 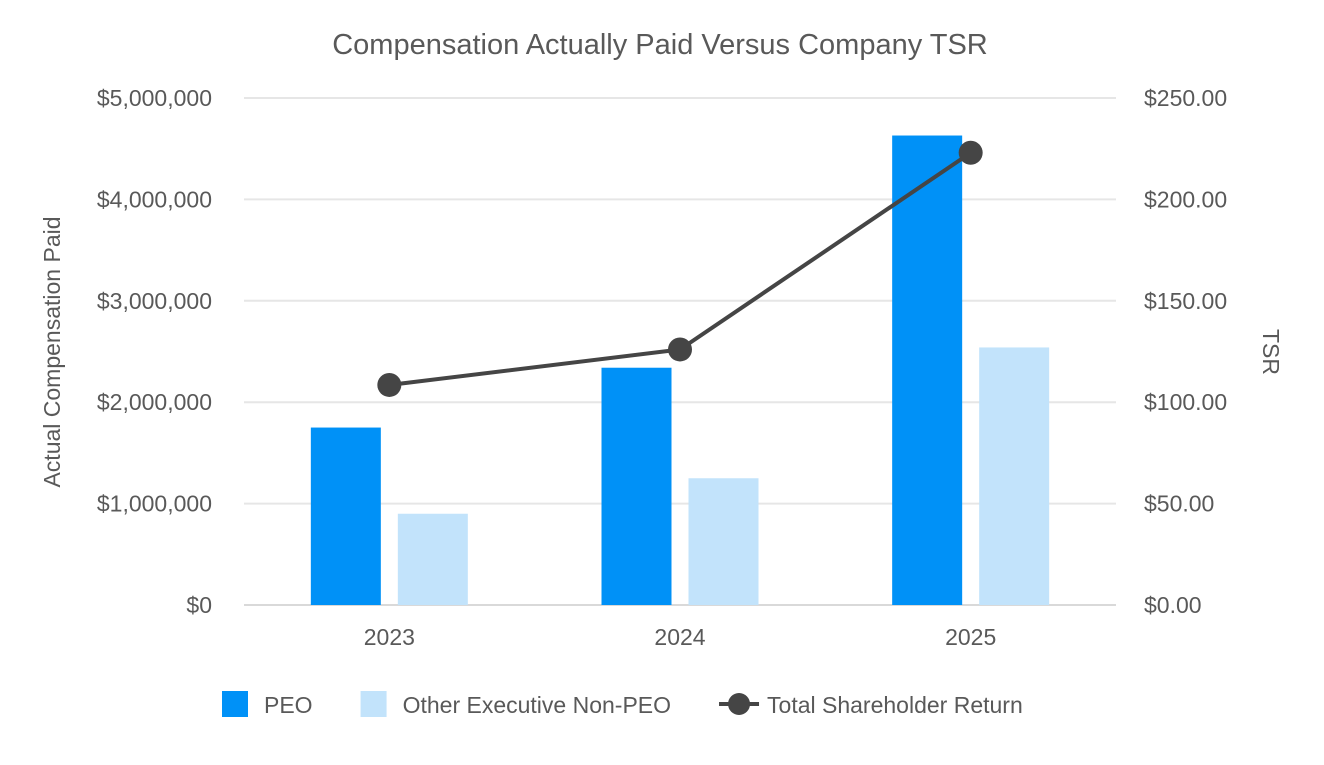 I want to click on left-tick-label: $0, so click(x=199, y=605).